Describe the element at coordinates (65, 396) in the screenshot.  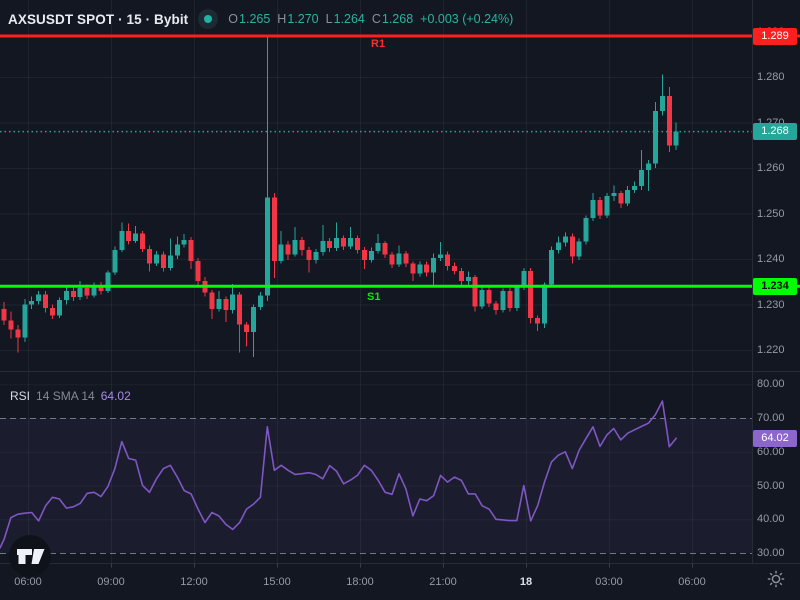
I see `rsi-params: 14 SMA 14` at that location.